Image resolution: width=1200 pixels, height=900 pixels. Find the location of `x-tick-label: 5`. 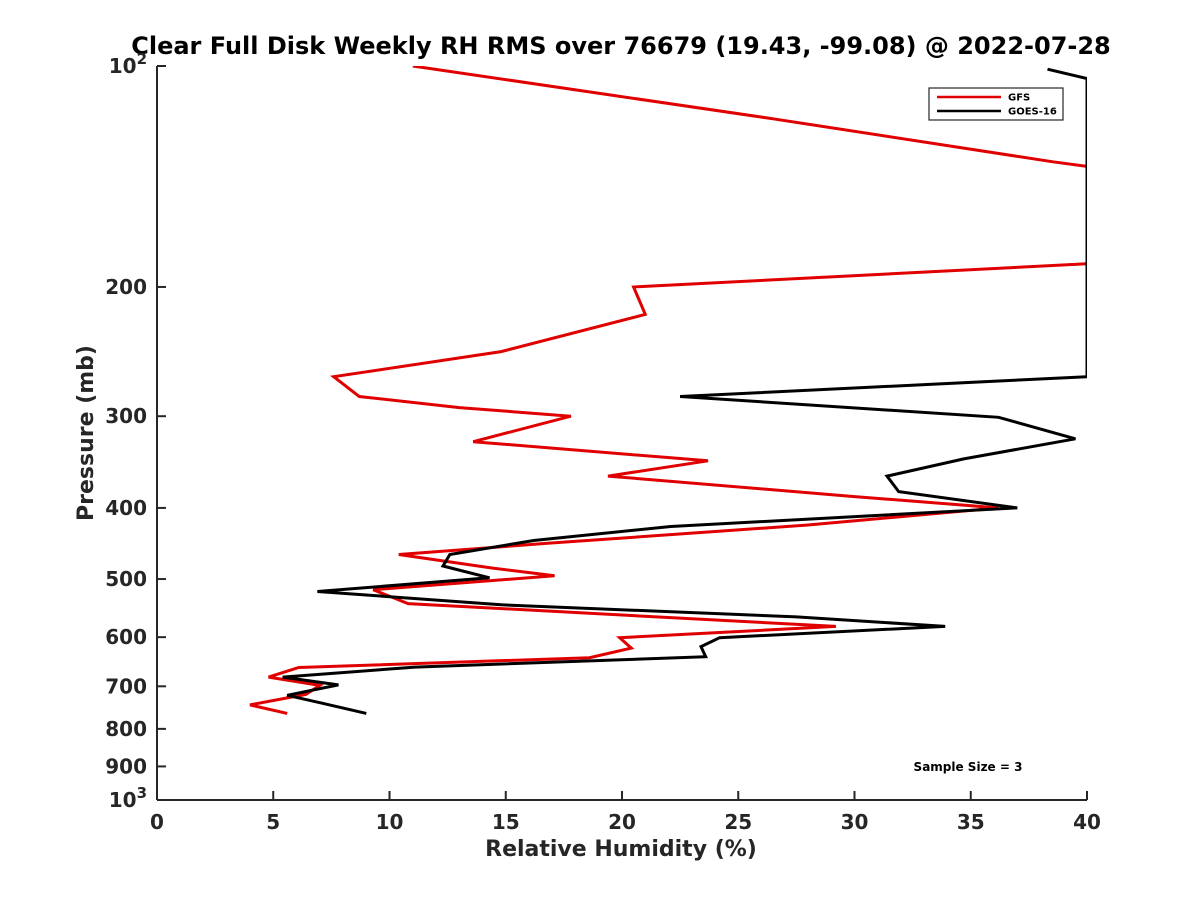

x-tick-label: 5 is located at coordinates (273, 822).